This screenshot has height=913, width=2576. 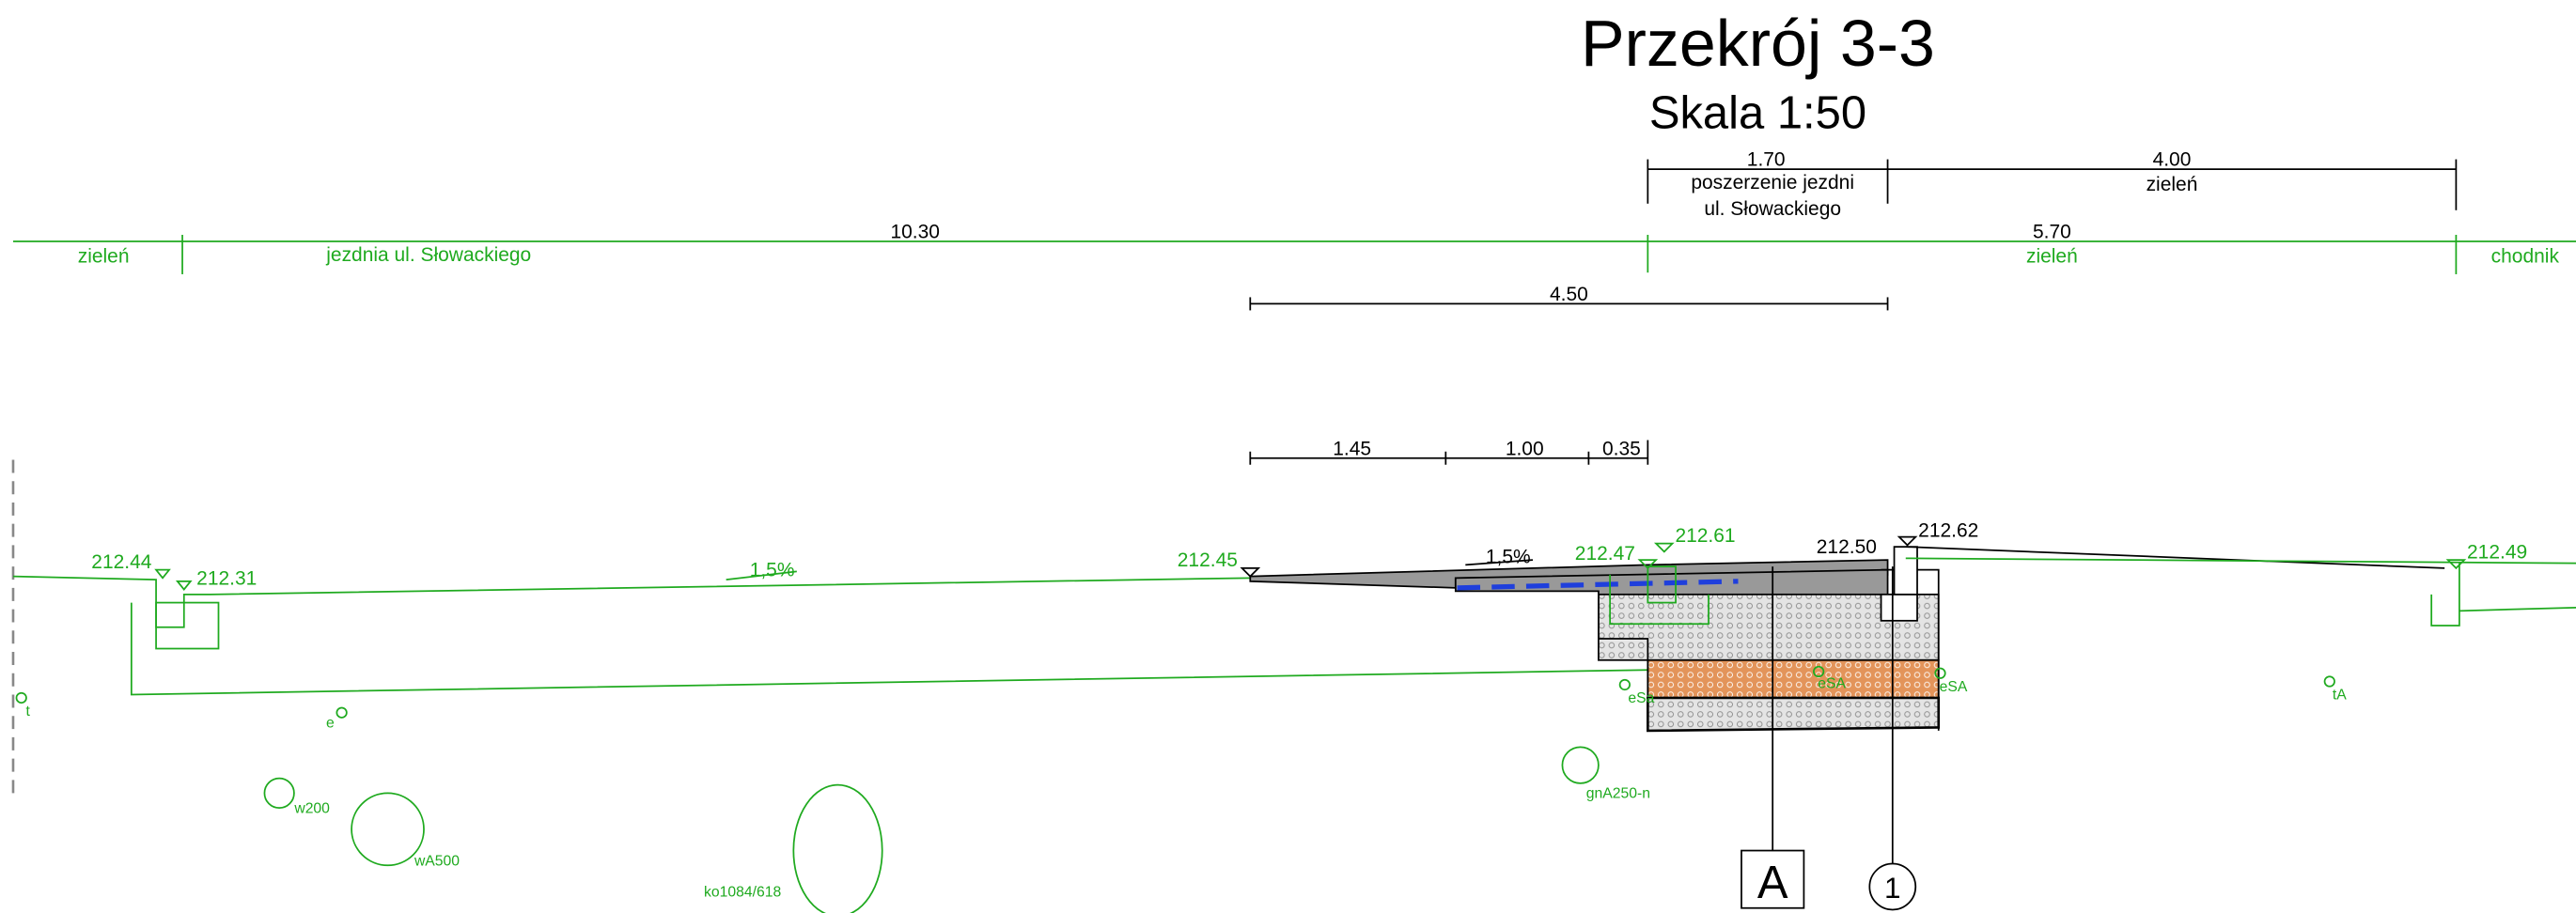 I want to click on dim-value: 5.70, so click(x=2052, y=232).